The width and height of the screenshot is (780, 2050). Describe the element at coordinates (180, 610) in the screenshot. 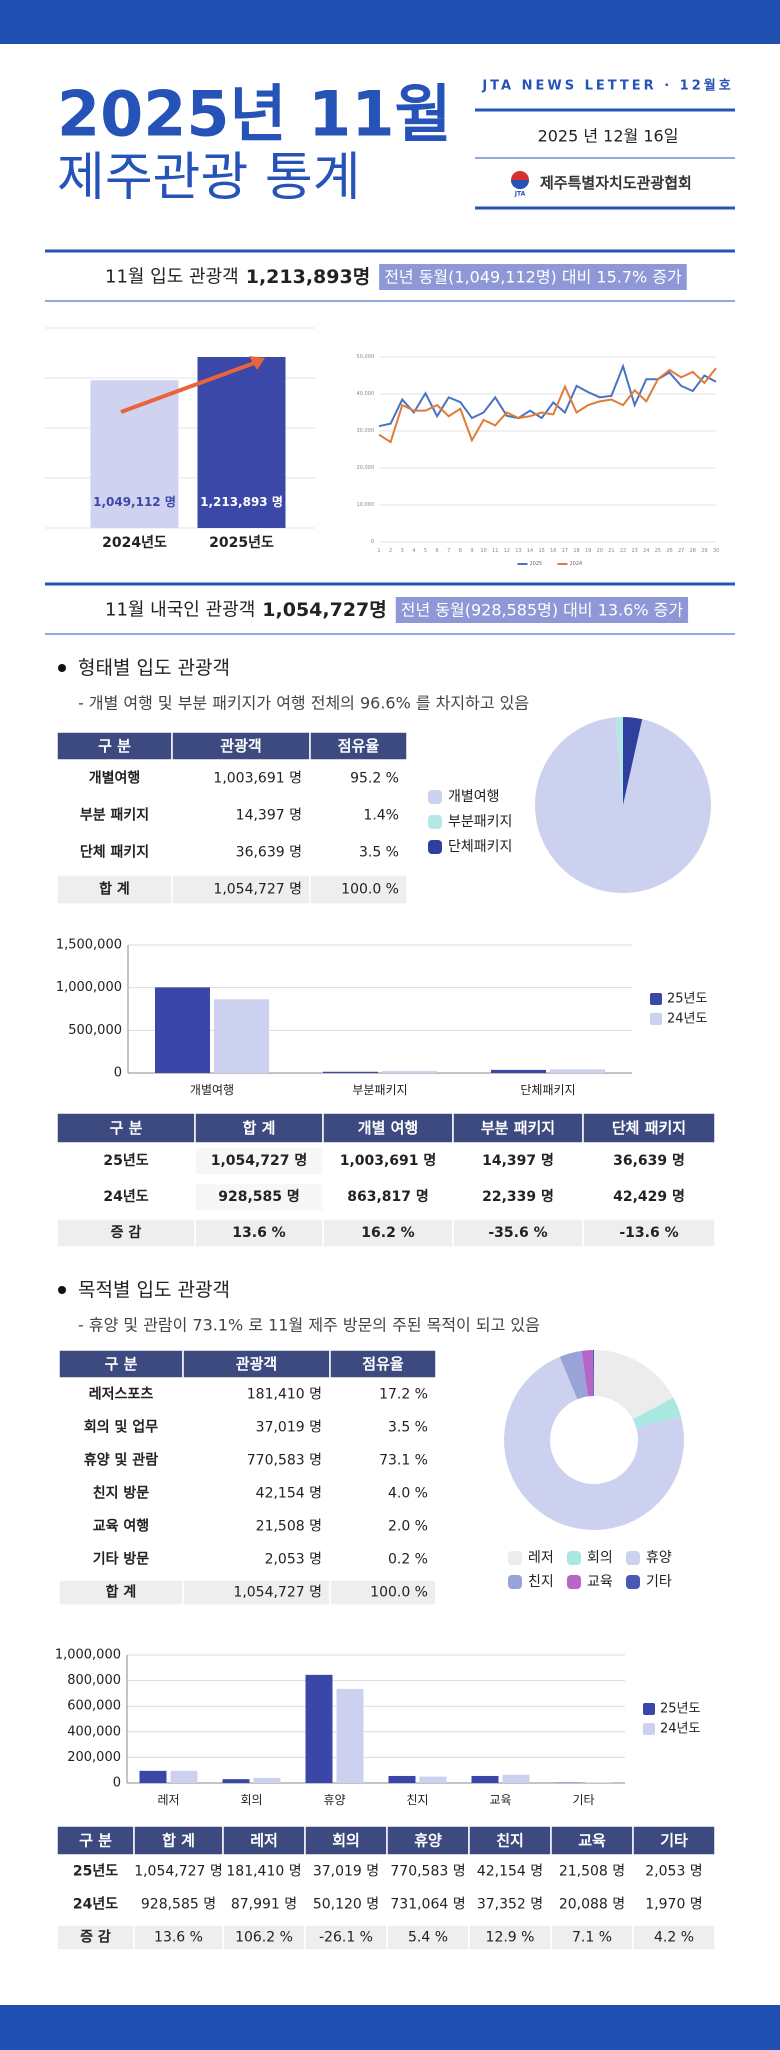

I see `summary-label: 11월 내국인 관광객` at that location.